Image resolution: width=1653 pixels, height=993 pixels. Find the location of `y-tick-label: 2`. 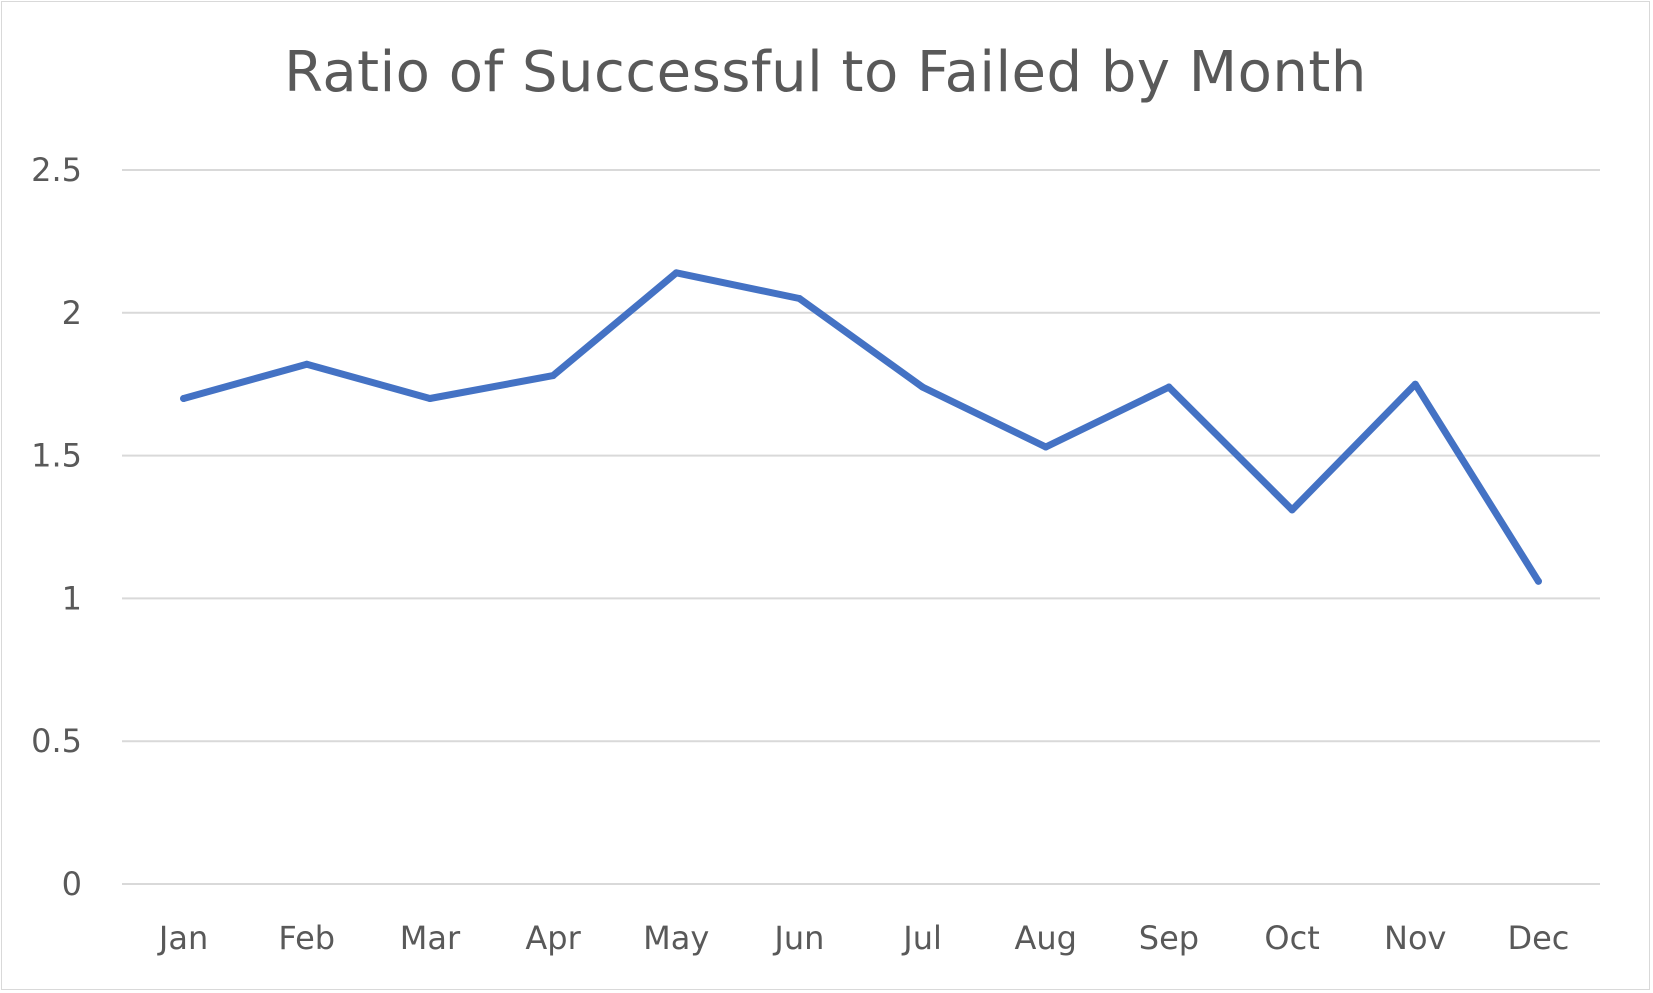

y-tick-label: 2 is located at coordinates (72, 313).